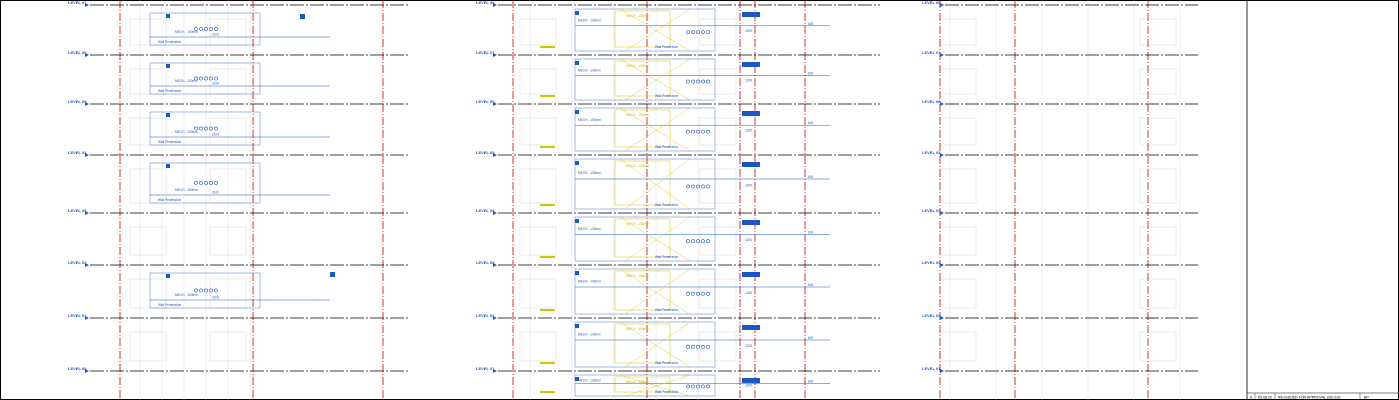 Image resolution: width=1399 pixels, height=400 pixels. I want to click on level-label: LEVEL 02, so click(77, 262).